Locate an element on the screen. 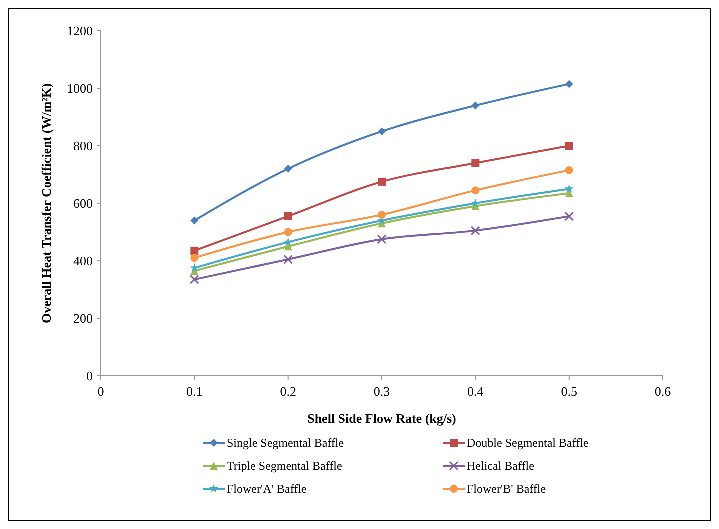 Image resolution: width=719 pixels, height=529 pixels. x-tick-label: 0.6 is located at coordinates (663, 391).